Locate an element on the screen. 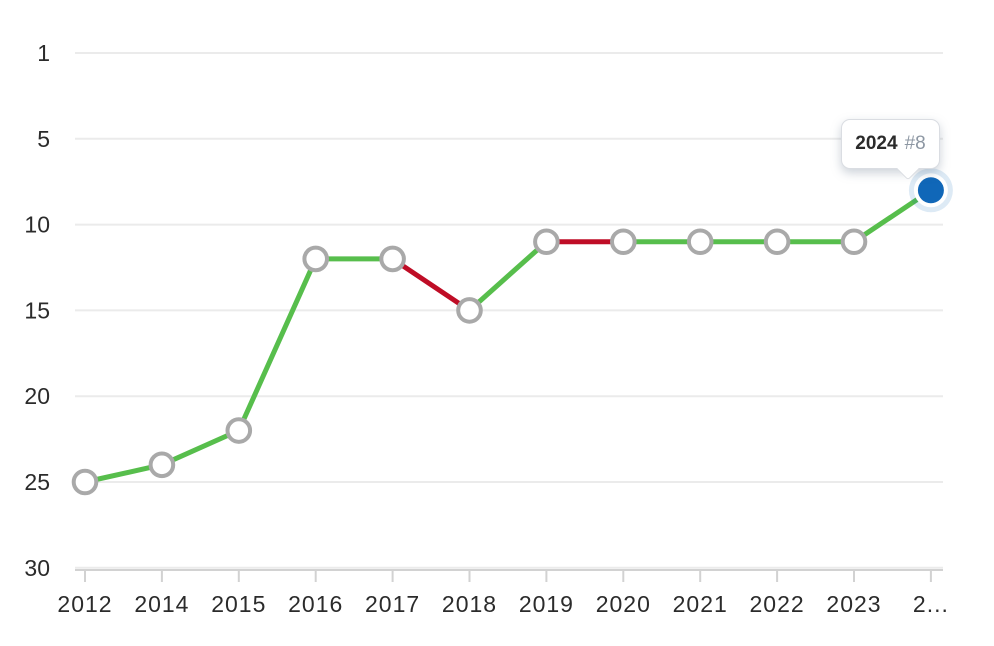 Image resolution: width=994 pixels, height=646 pixels. y-axis-label: 5 is located at coordinates (43, 139).